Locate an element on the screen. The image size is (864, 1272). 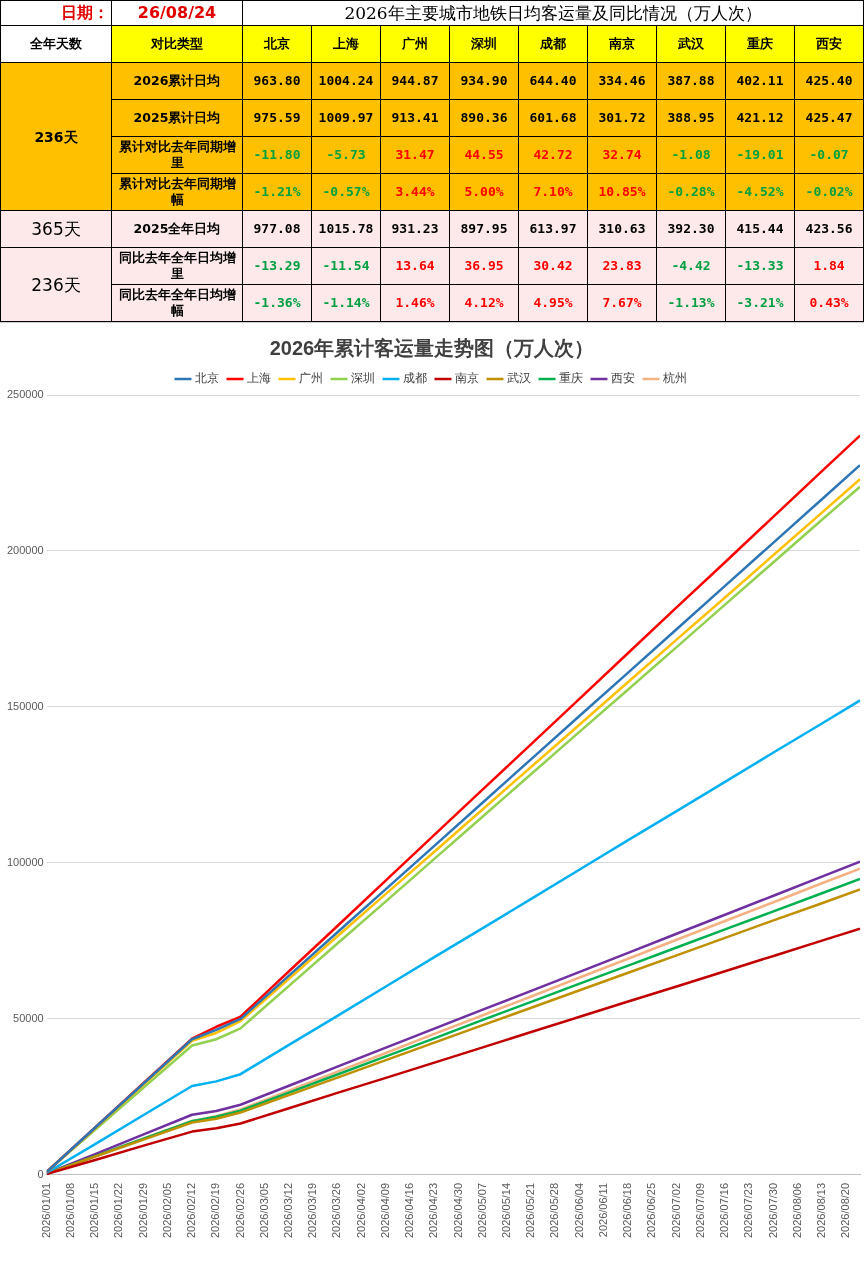
legend-label: 杭州 is located at coordinates (674, 378).